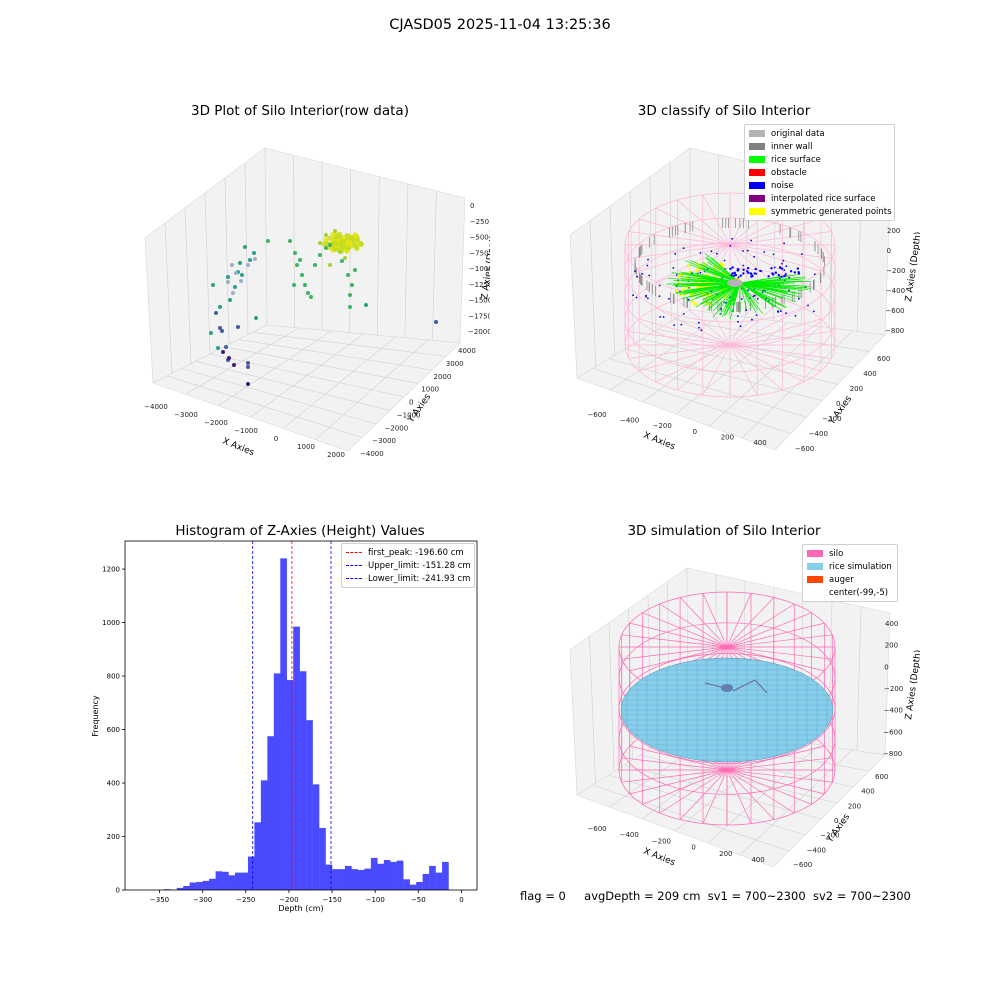 The image size is (1000, 1000). Describe the element at coordinates (849, 566) in the screenshot. I see `legend-item: rice simulation` at that location.